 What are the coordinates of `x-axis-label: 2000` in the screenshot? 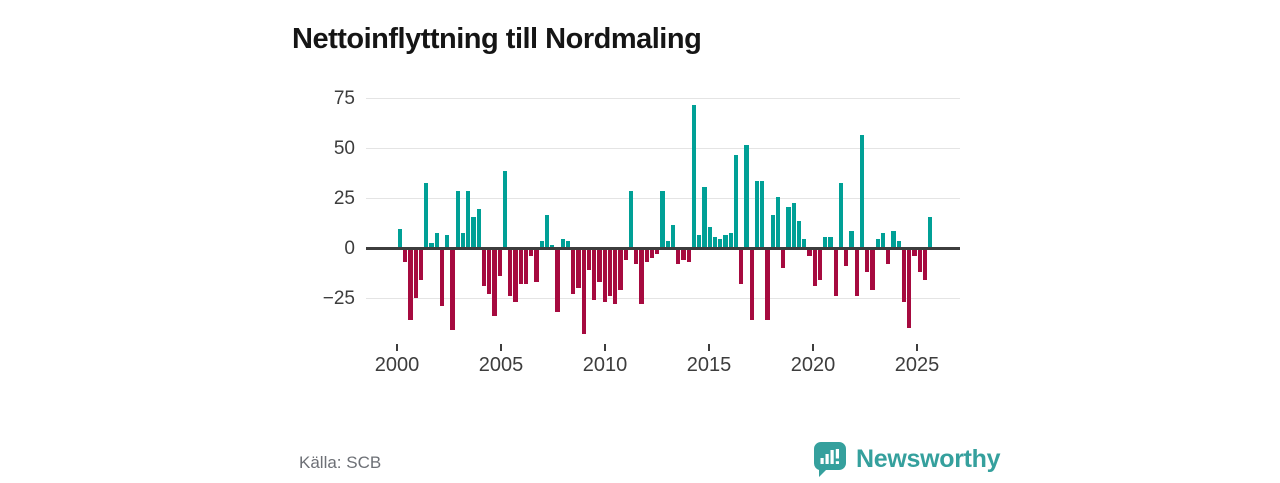 It's located at (397, 365).